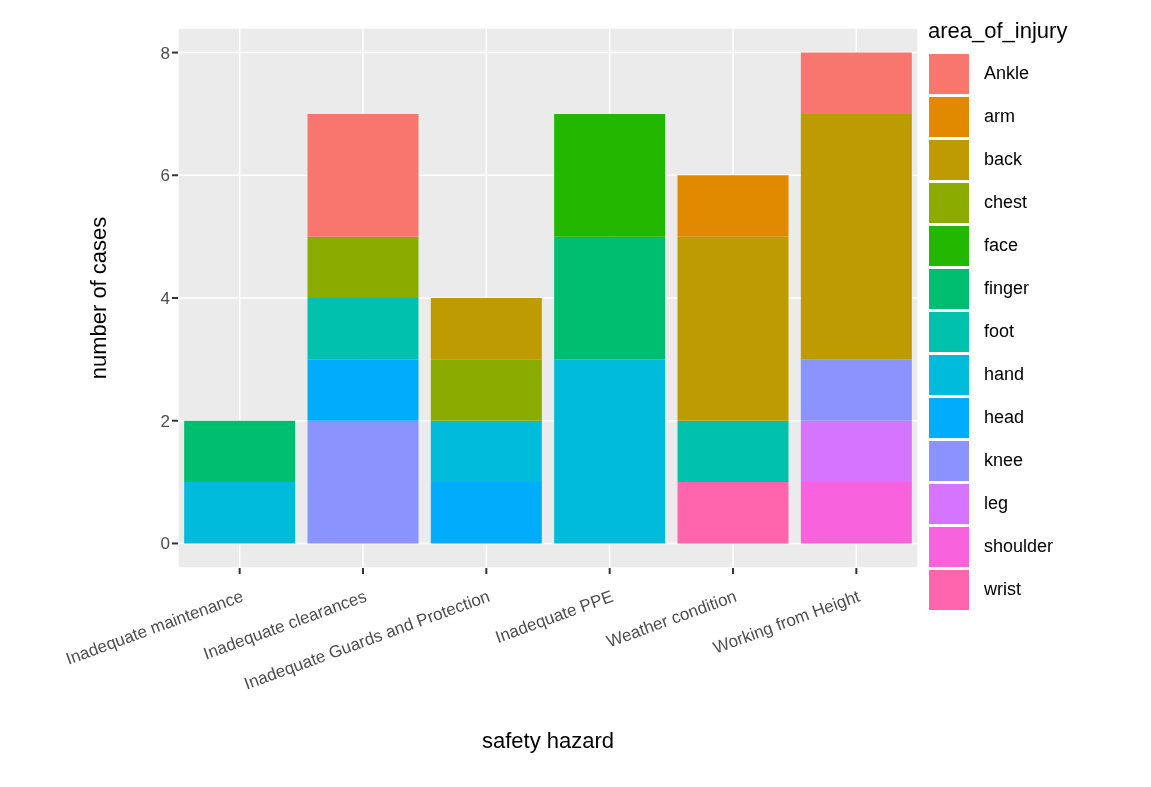 The height and width of the screenshot is (787, 1151). I want to click on legend-label: arm, so click(999, 116).